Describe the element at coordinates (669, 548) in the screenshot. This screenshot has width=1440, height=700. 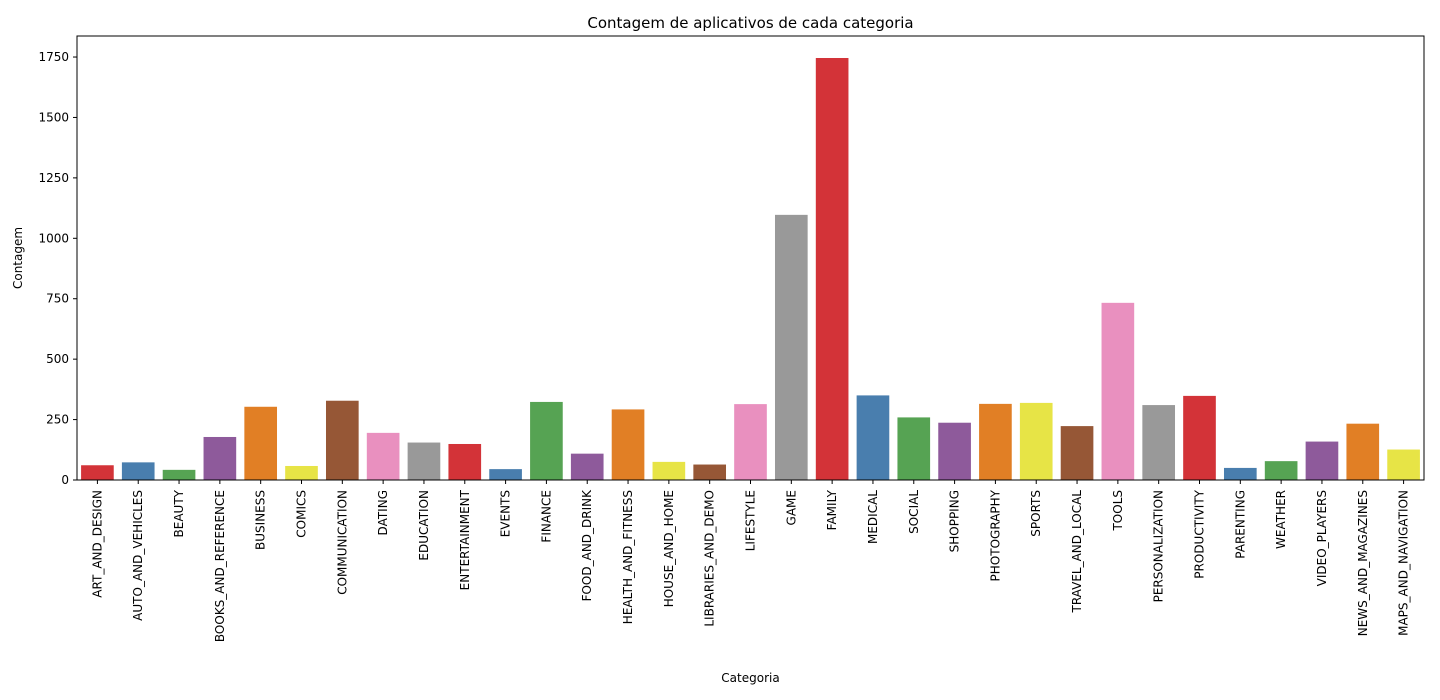
I see `x-tick-label: HOUSE_AND_HOME` at that location.